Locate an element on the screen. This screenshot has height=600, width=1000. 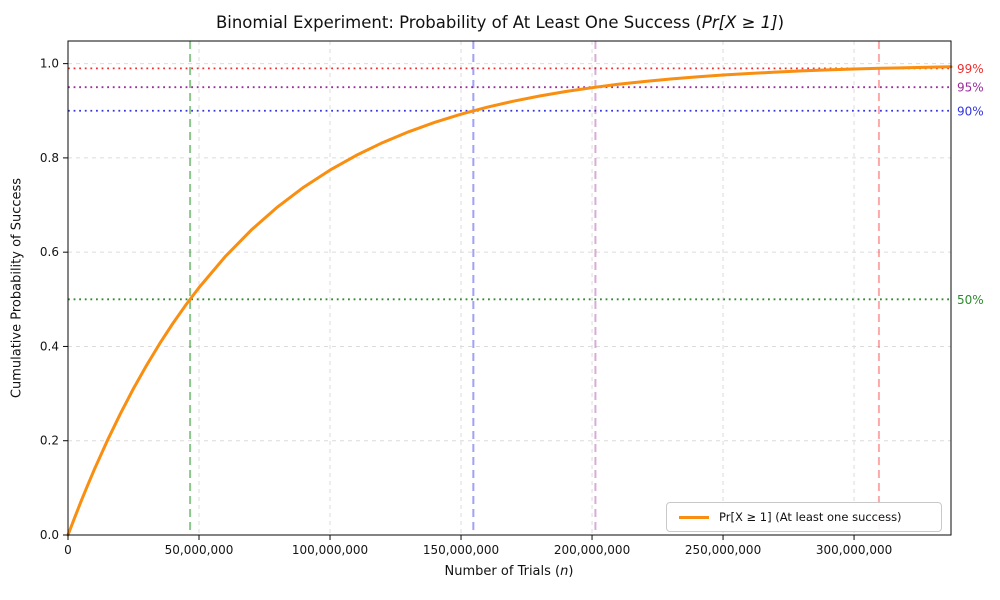
x-tick-label: 300,000,000 is located at coordinates (854, 550).